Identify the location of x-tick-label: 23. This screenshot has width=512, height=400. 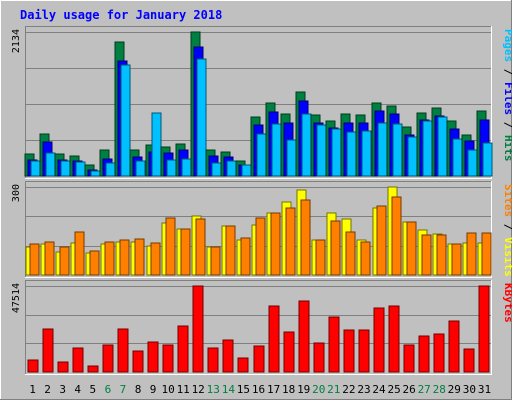
(363, 389).